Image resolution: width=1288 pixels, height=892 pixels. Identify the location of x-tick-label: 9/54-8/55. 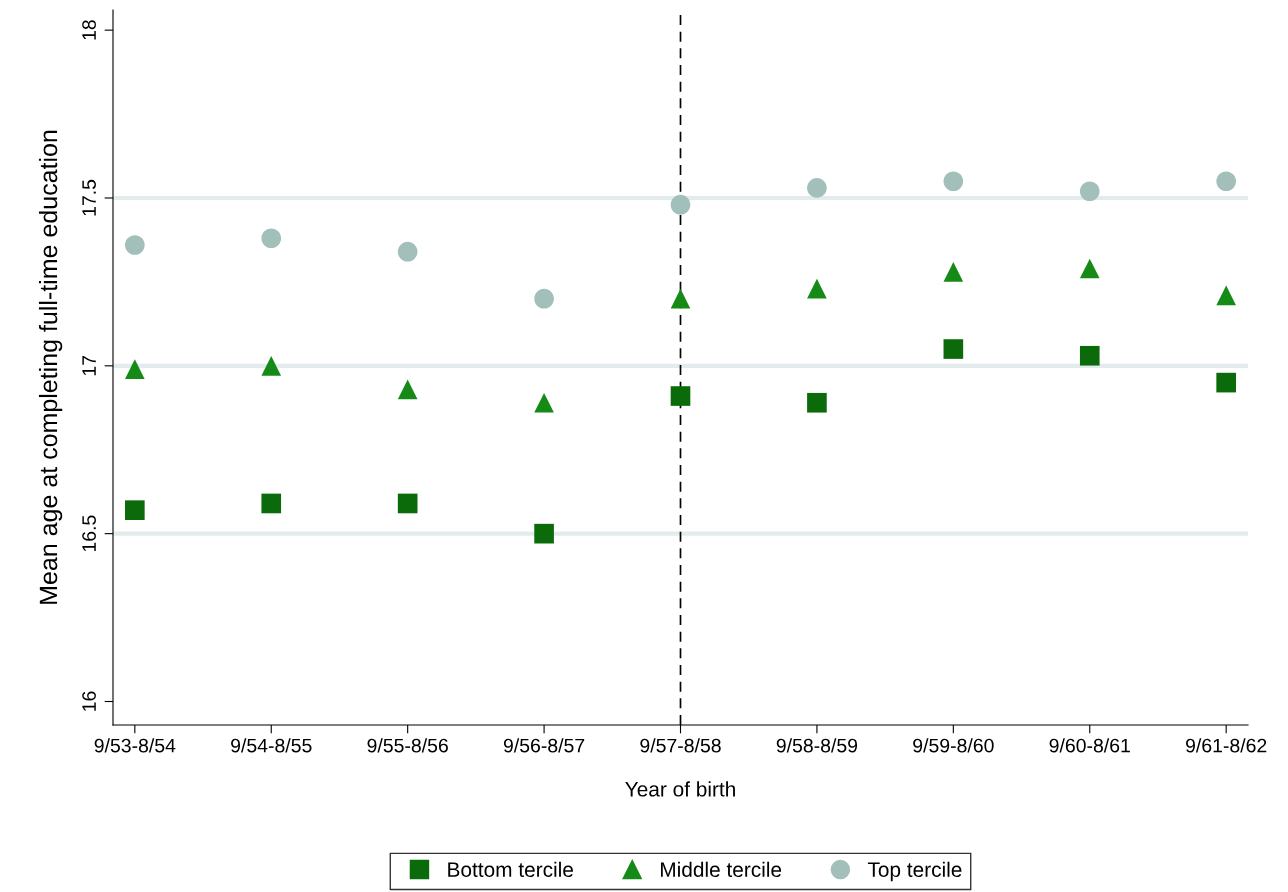
(271, 745).